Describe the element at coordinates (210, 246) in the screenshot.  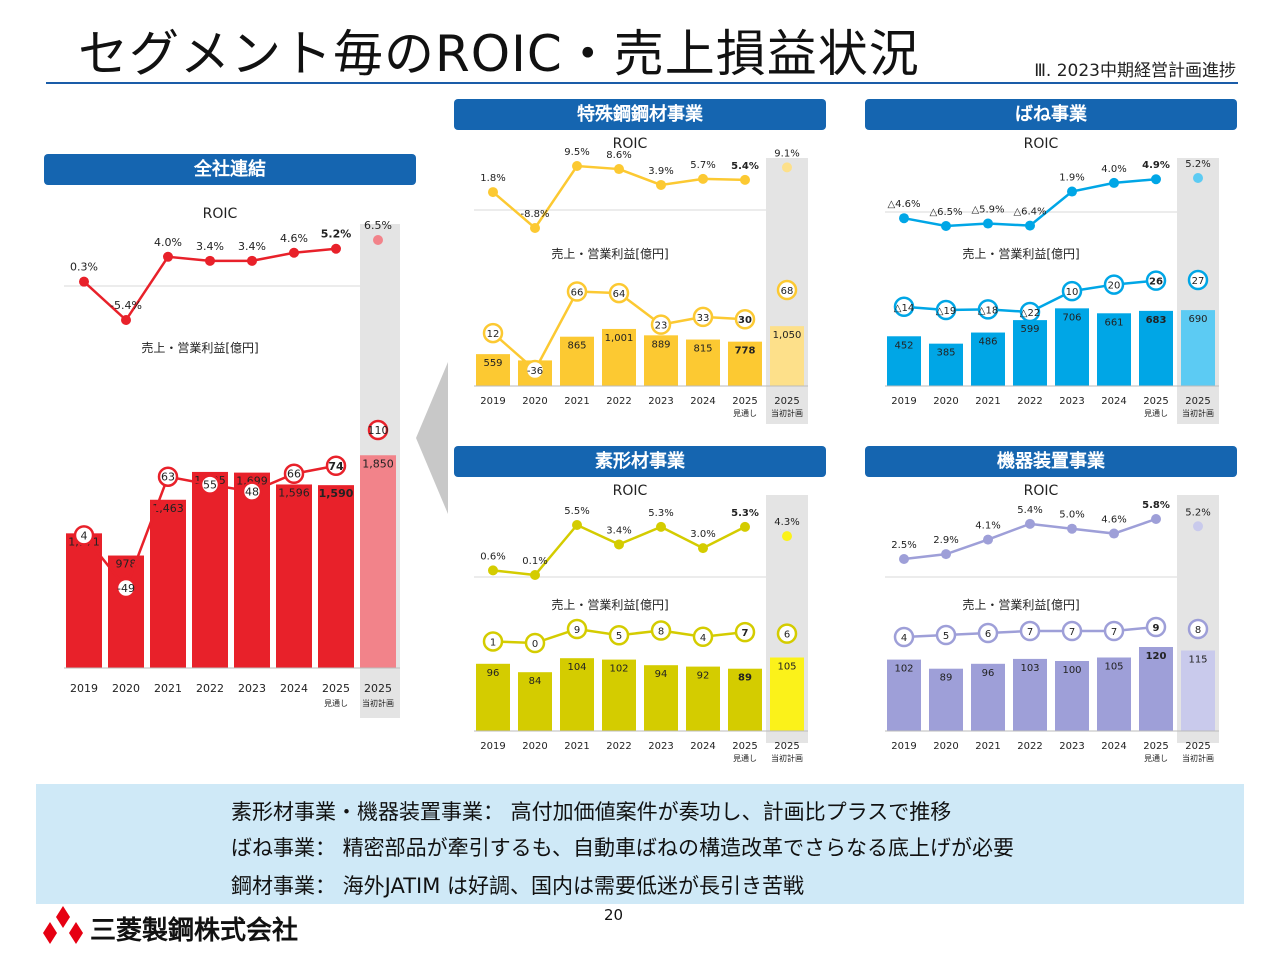
I see `roic-label: 3.4%` at that location.